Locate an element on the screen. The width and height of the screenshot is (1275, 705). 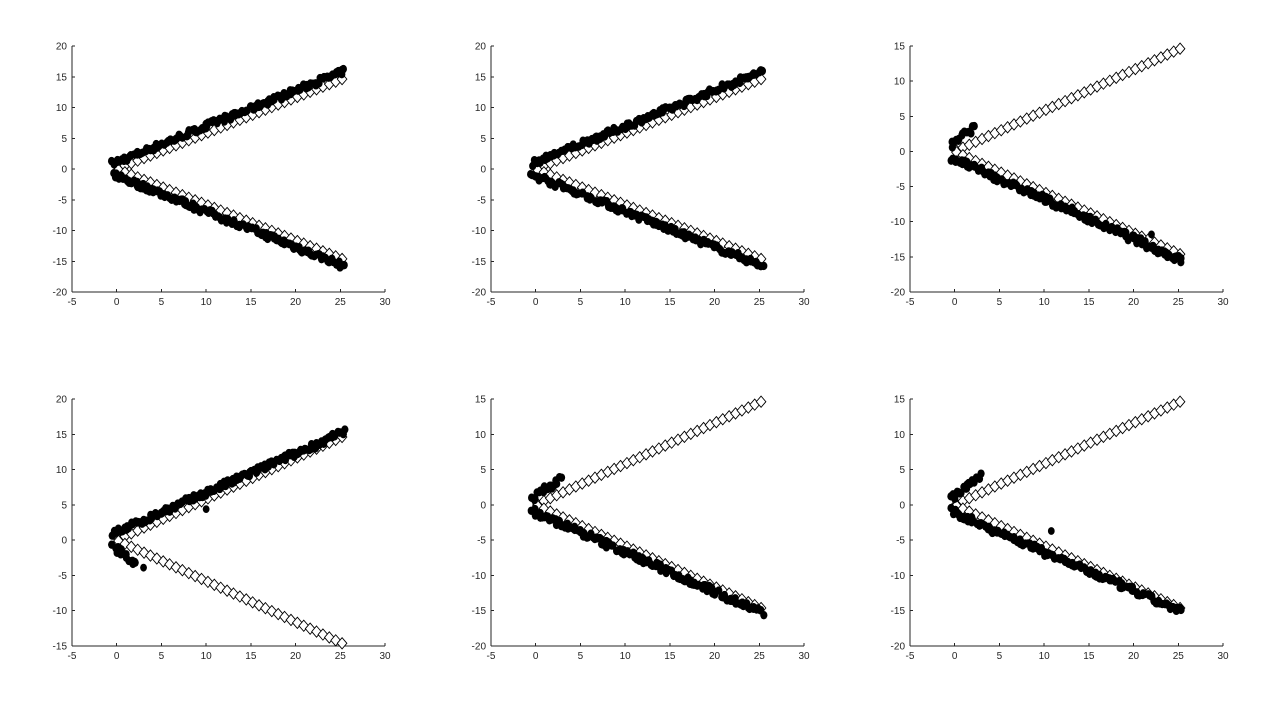
chart-panel-top-left: -5 0 5 10 15 20 25 30 -20 -15 -10 -5 0 5 10 15 20 is located at coordinates (222, 175).